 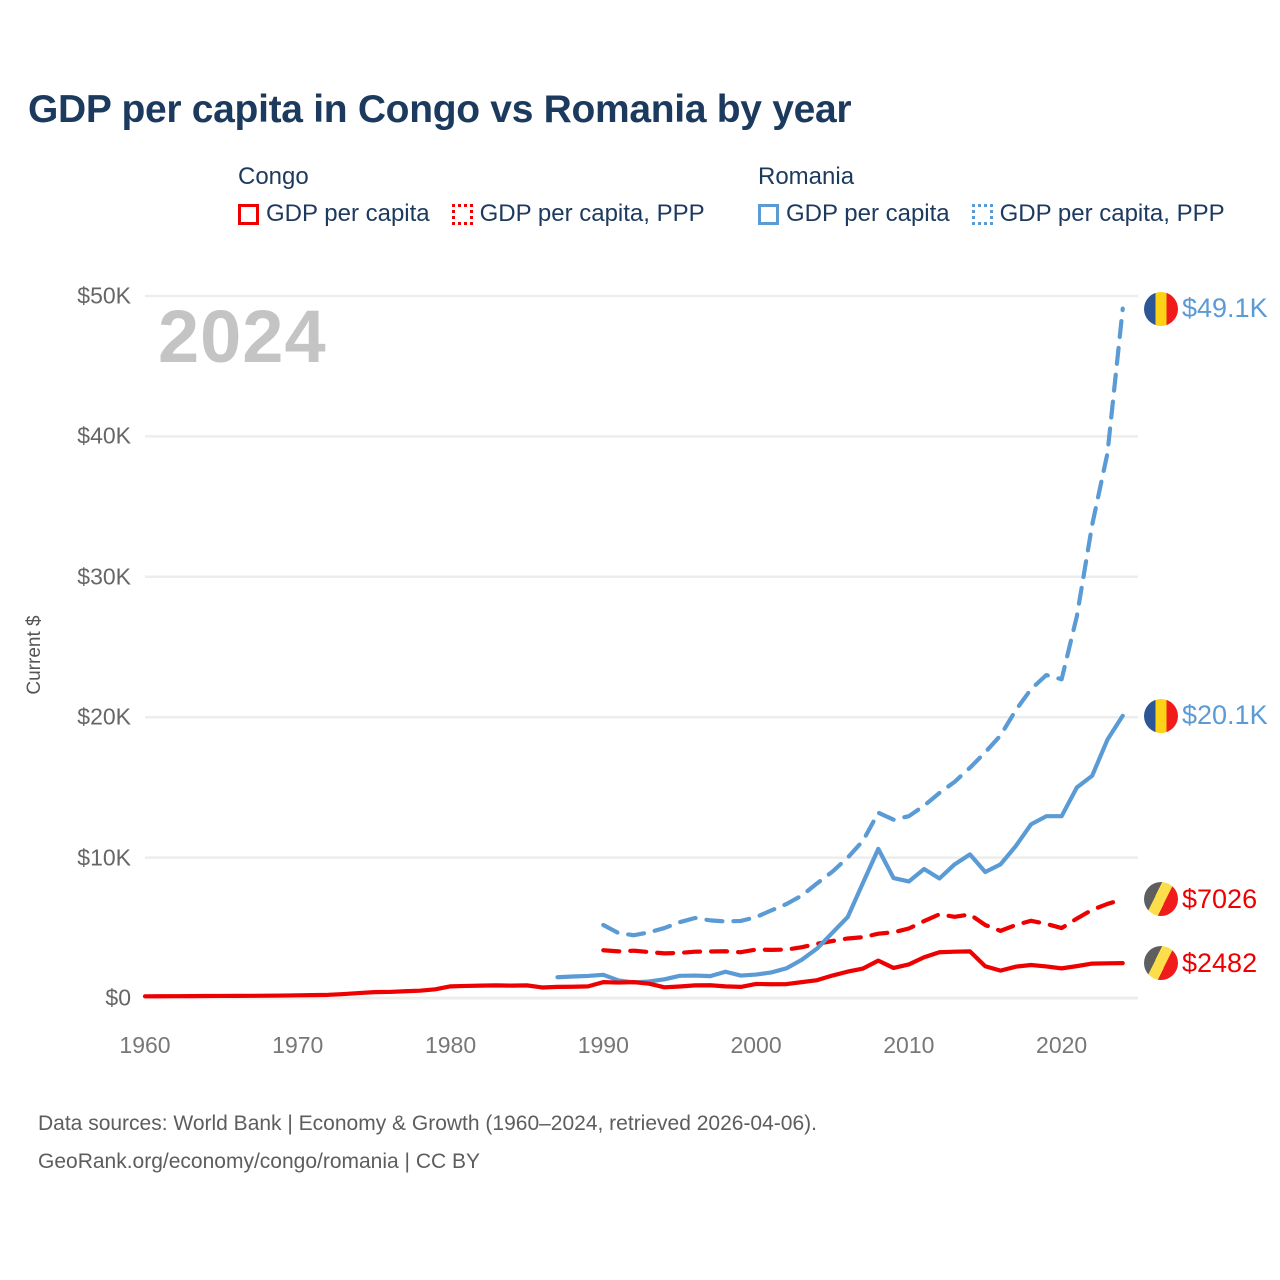 I want to click on y-axis-tick-label: $10K, so click(x=104, y=857).